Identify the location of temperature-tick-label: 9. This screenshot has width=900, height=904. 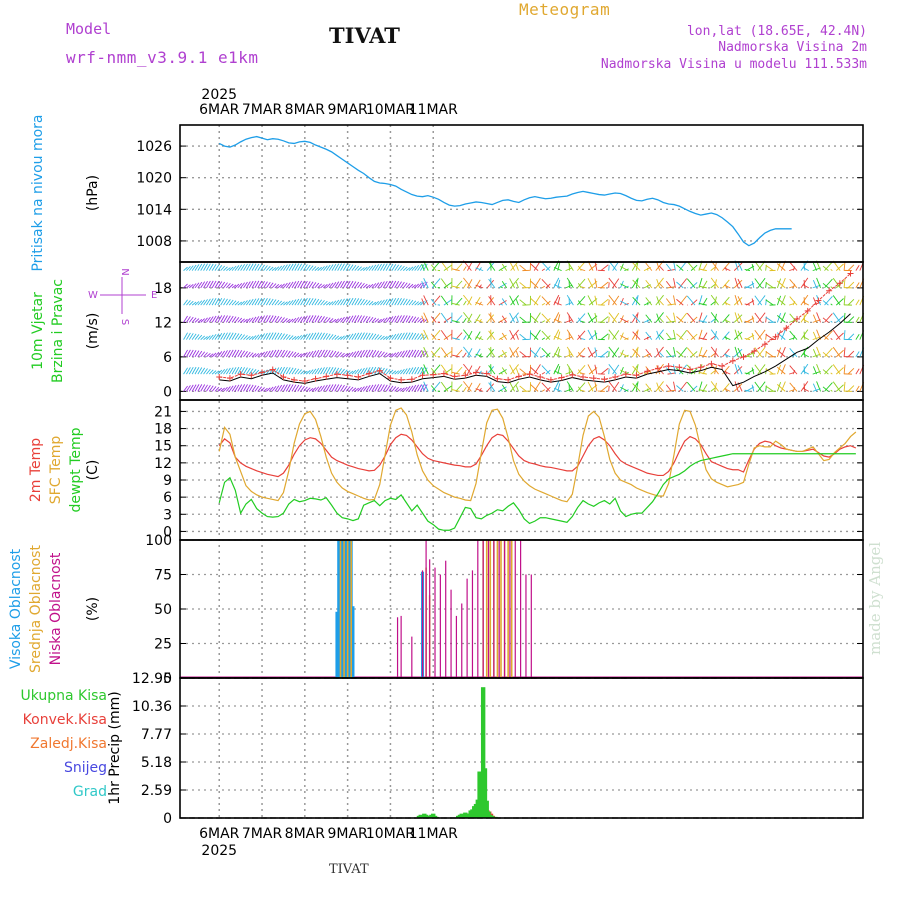
(167, 481).